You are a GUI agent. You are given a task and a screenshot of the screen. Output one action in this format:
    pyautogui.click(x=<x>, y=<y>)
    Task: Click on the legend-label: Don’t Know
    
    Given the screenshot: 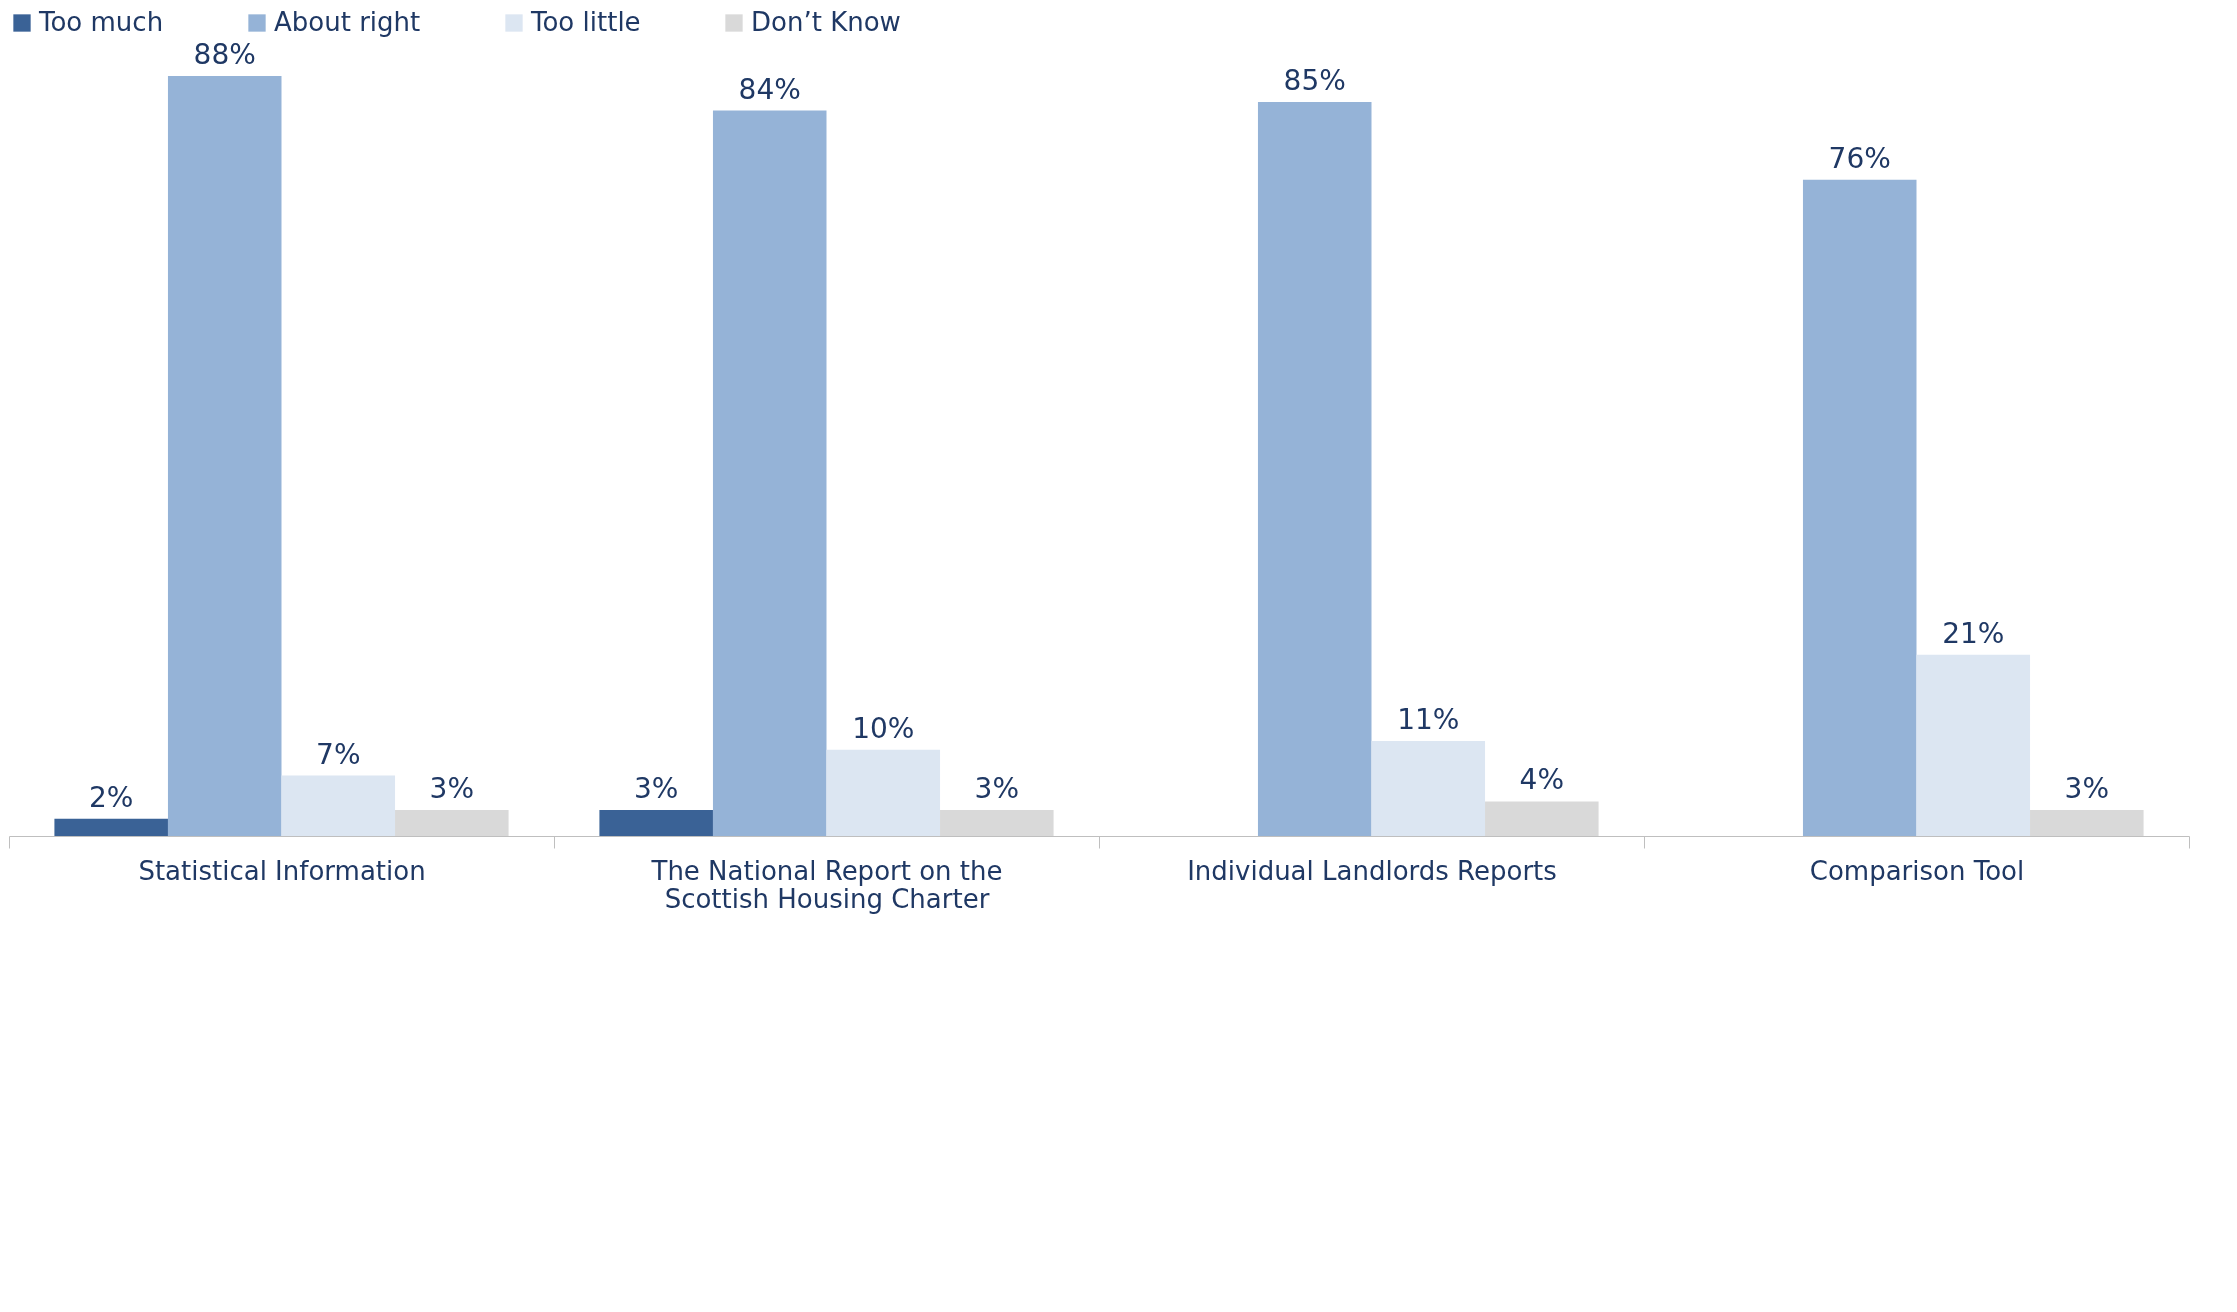 What is the action you would take?
    pyautogui.click(x=826, y=22)
    